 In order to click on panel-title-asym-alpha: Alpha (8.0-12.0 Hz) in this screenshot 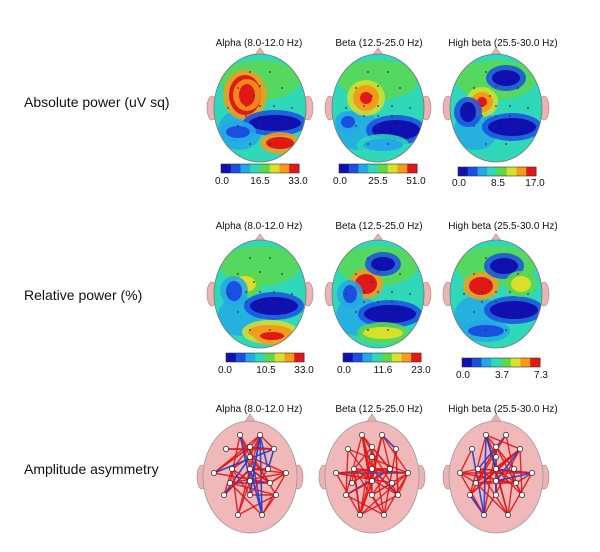, I will do `click(259, 409)`.